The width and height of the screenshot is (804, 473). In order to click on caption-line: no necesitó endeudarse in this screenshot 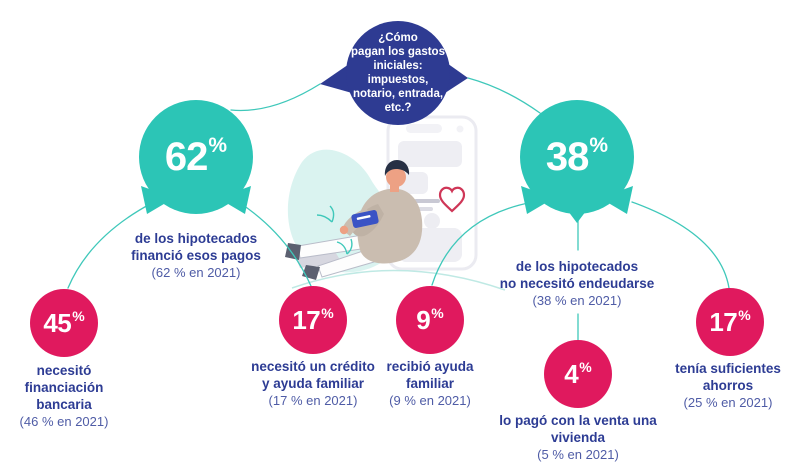, I will do `click(577, 283)`.